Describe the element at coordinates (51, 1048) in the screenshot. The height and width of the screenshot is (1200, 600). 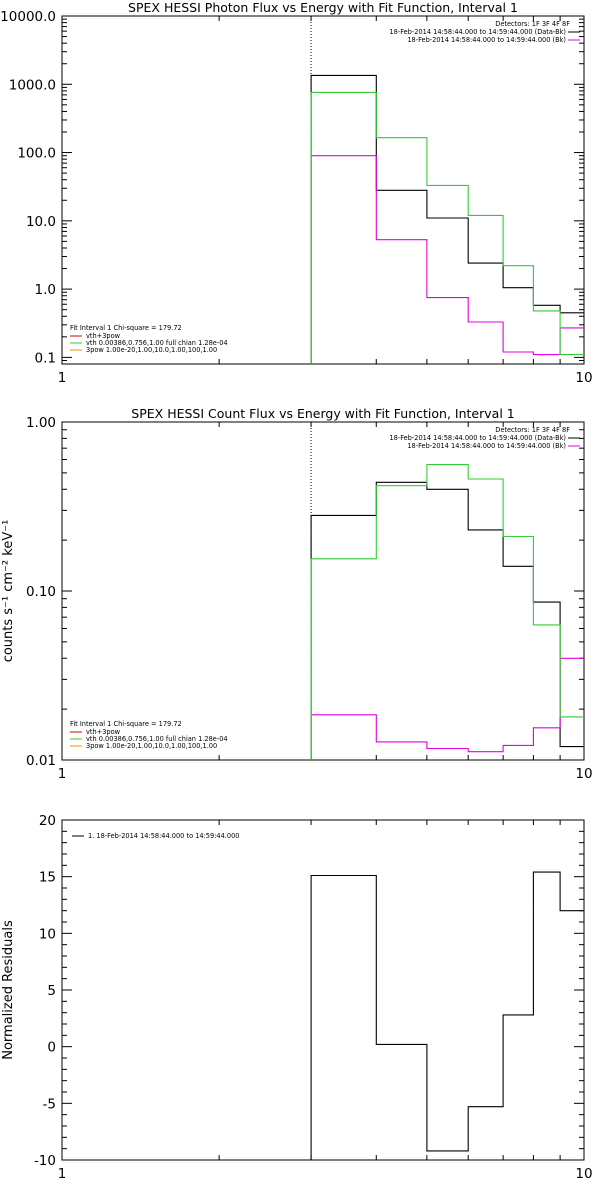
I see `y-tick-label: 0` at that location.